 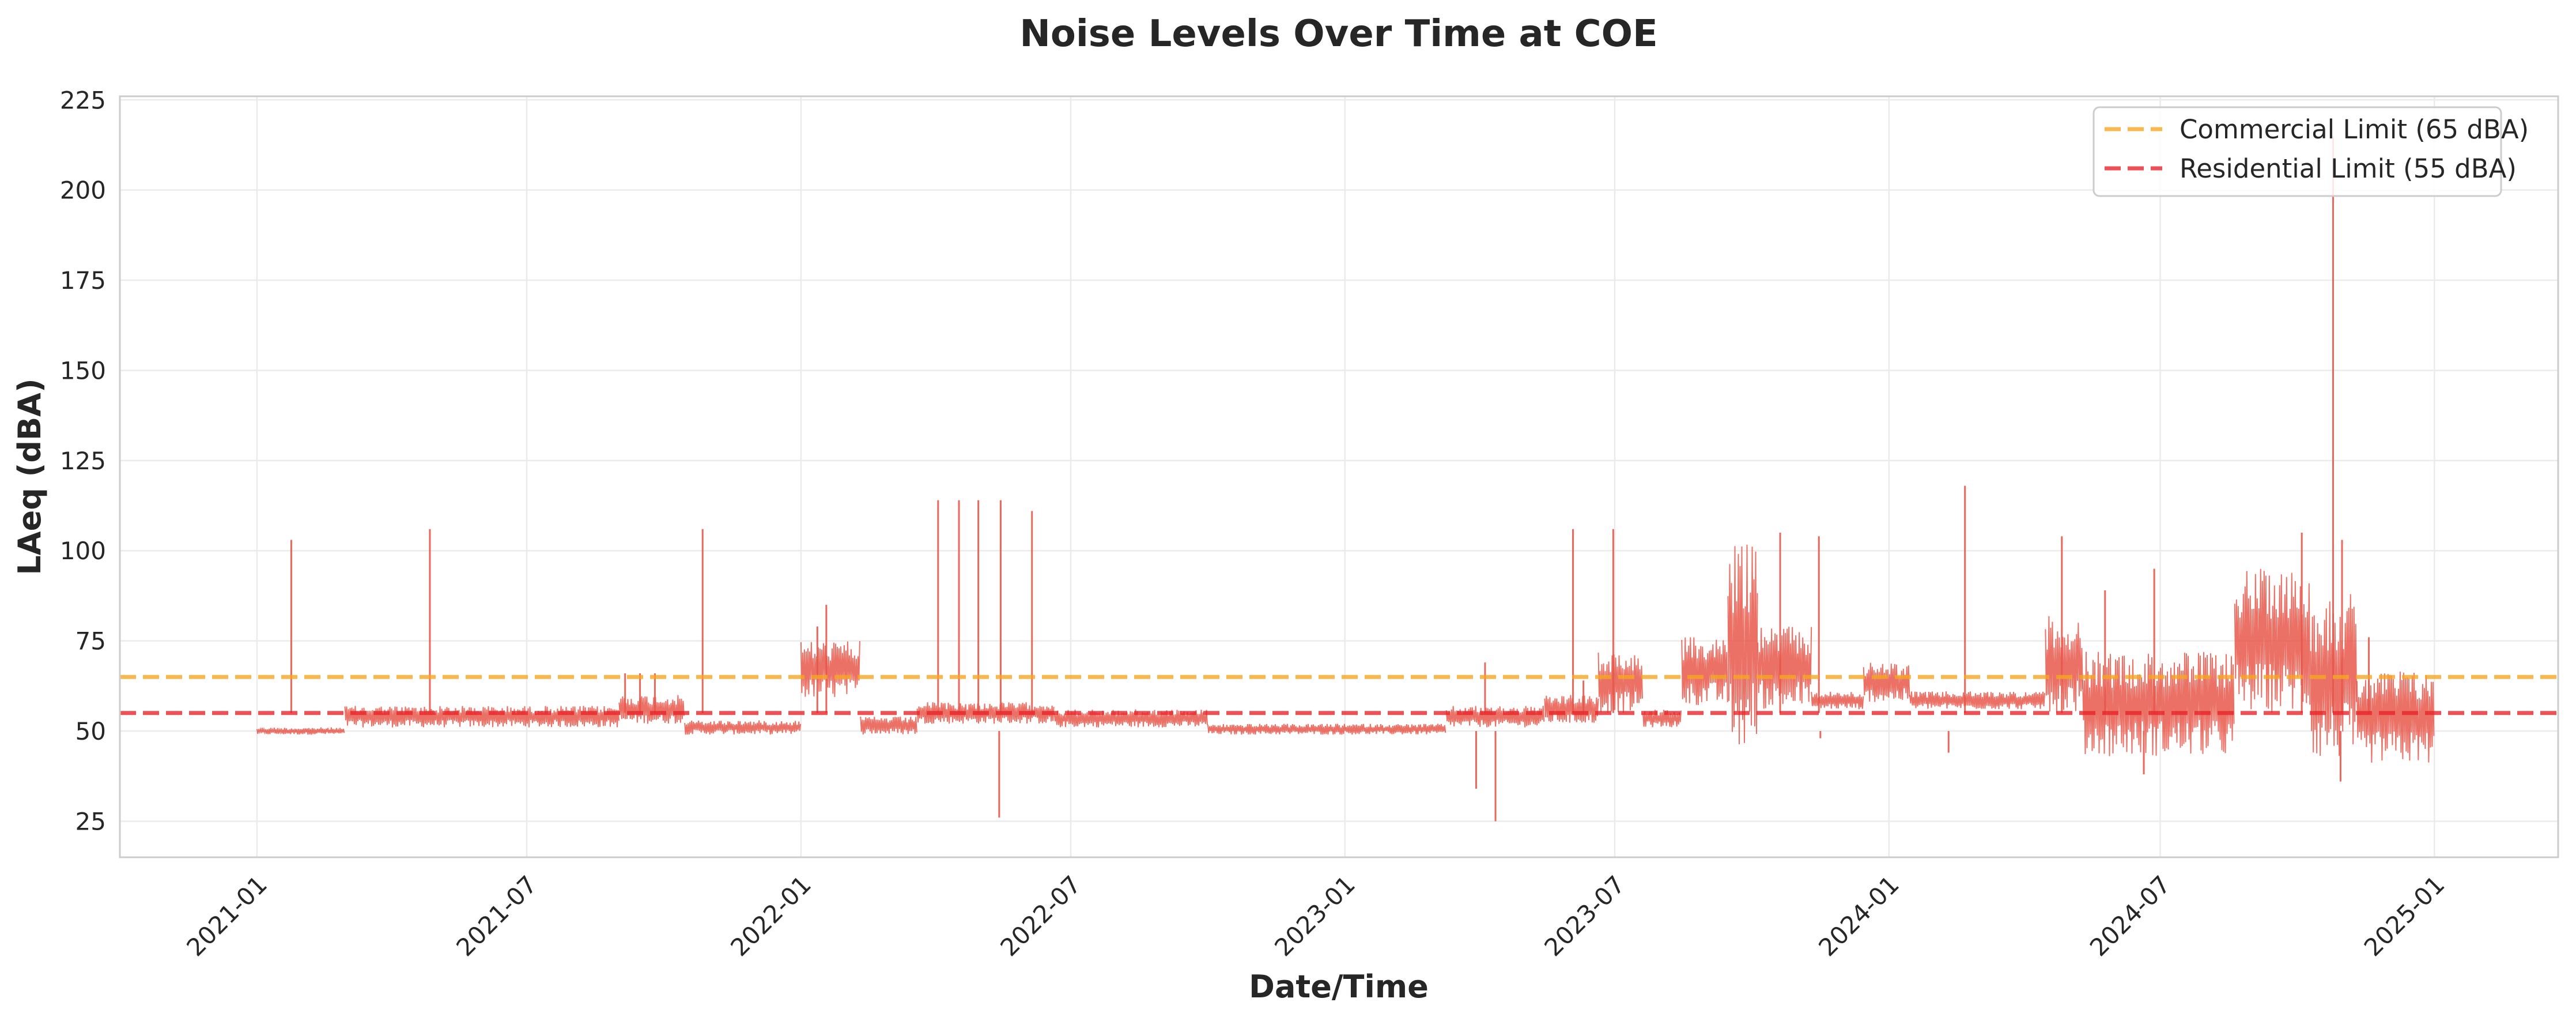 I want to click on y-tick-label: 75, so click(x=90, y=641).